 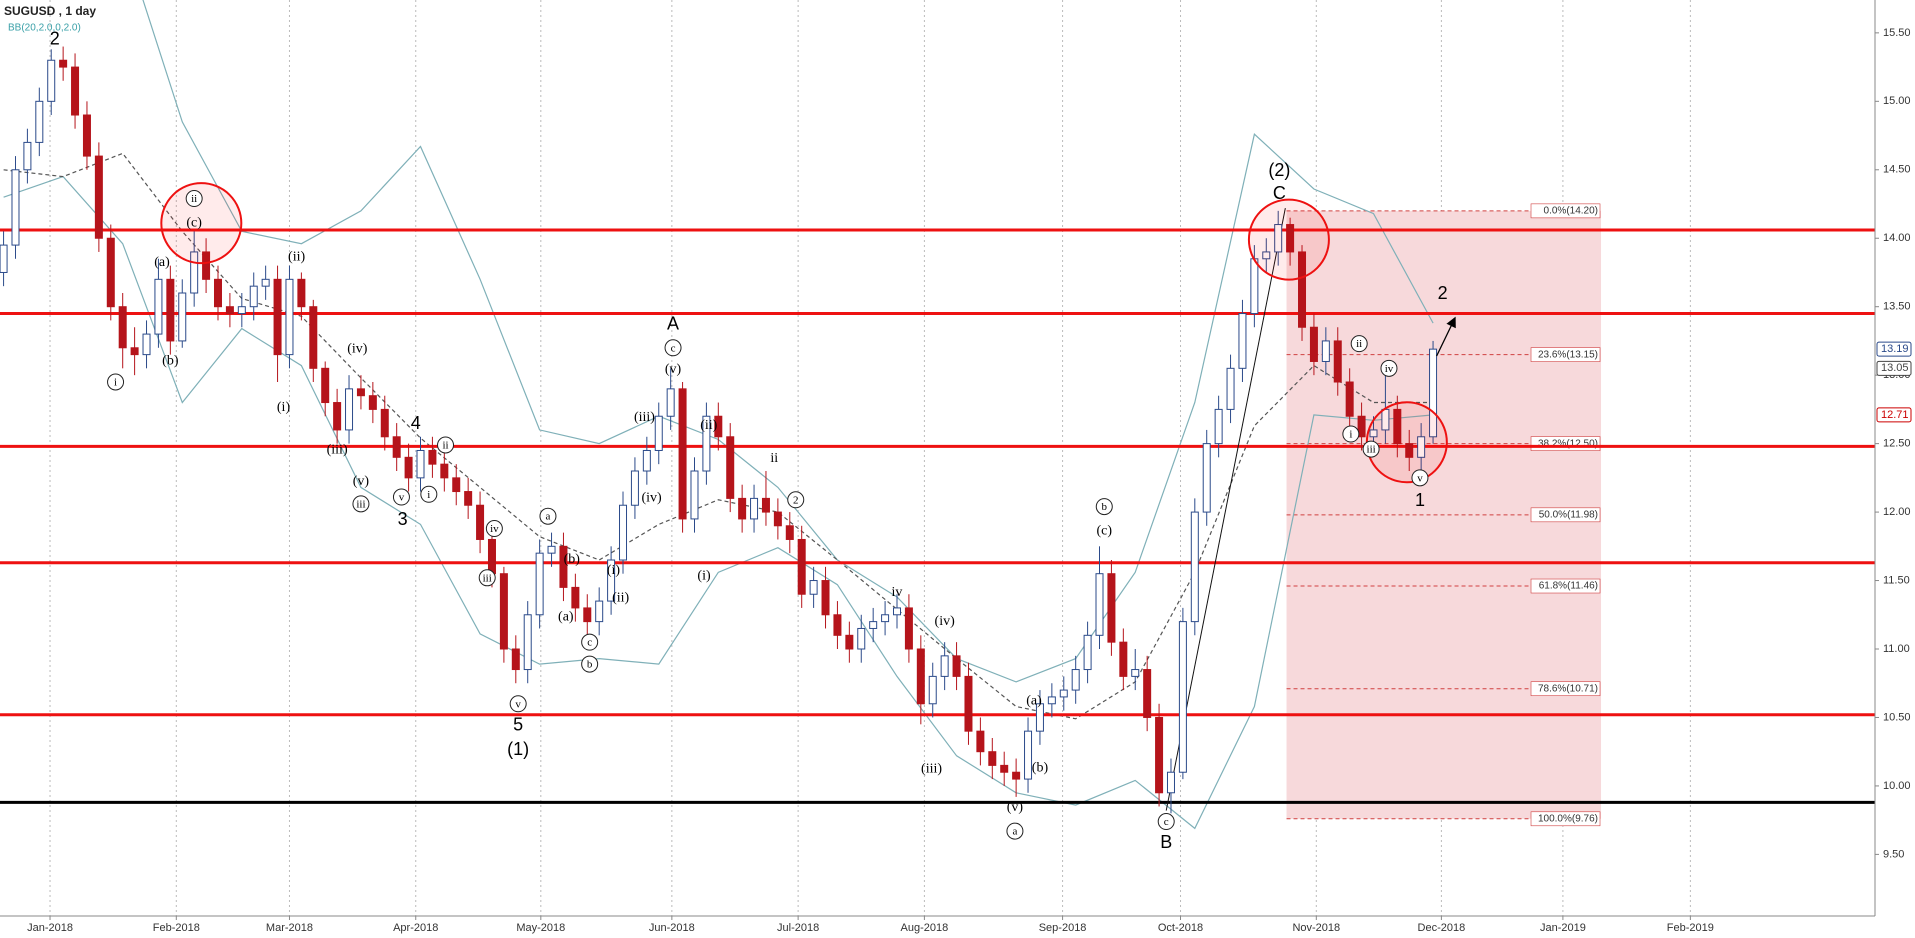 I want to click on y-tick-label: 14.00, so click(x=1897, y=238).